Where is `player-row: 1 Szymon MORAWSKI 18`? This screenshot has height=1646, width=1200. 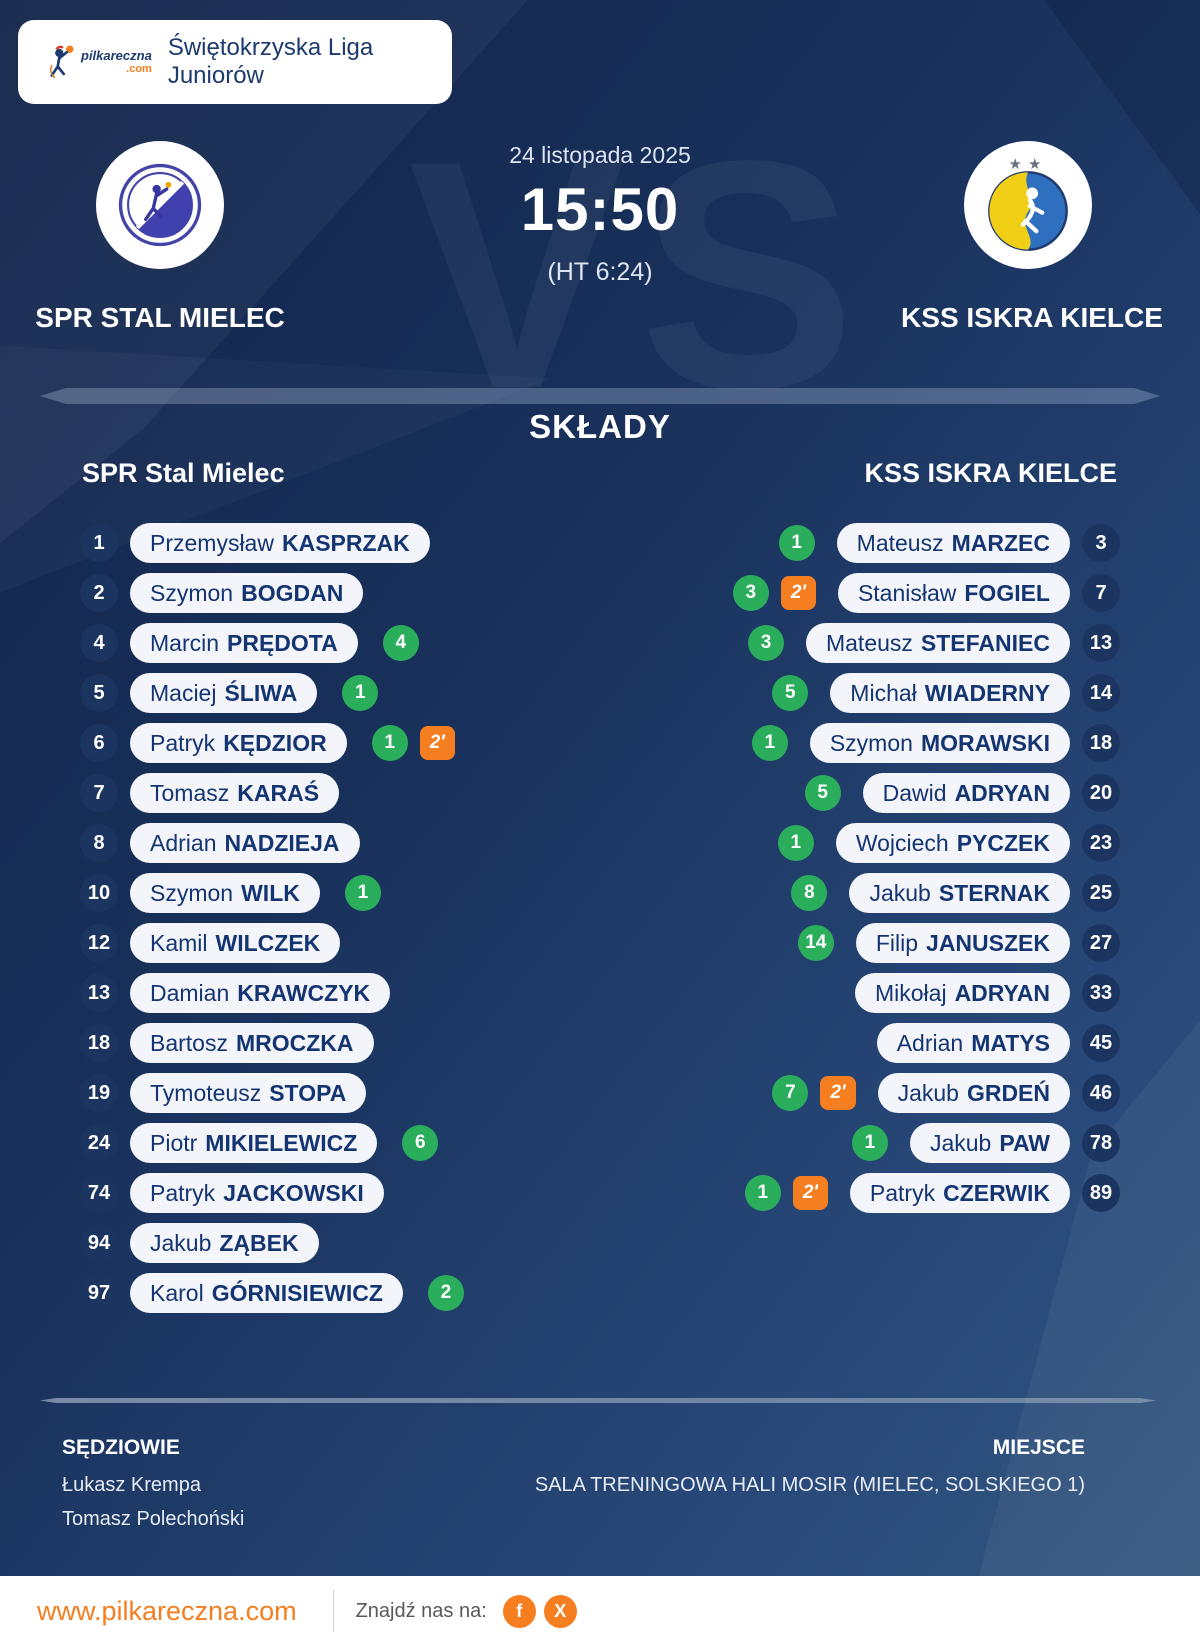 player-row: 1 Szymon MORAWSKI 18 is located at coordinates (926, 743).